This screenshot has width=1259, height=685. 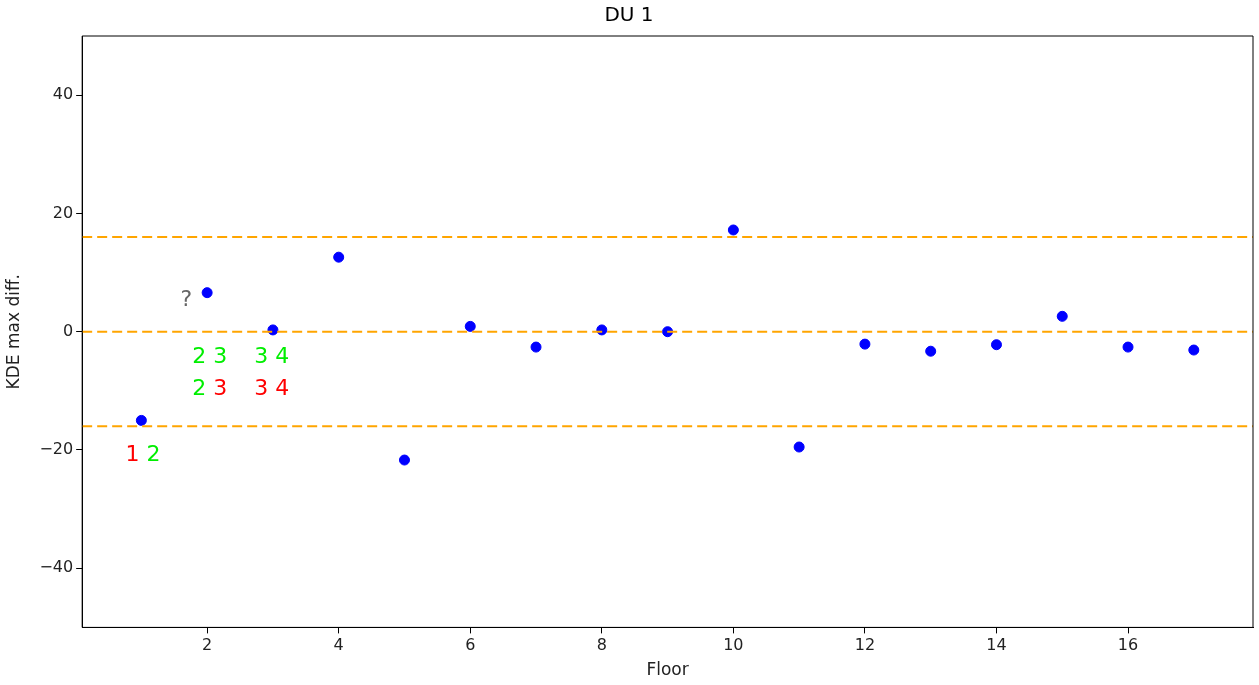 I want to click on y-tick-label: 20, so click(x=63, y=212).